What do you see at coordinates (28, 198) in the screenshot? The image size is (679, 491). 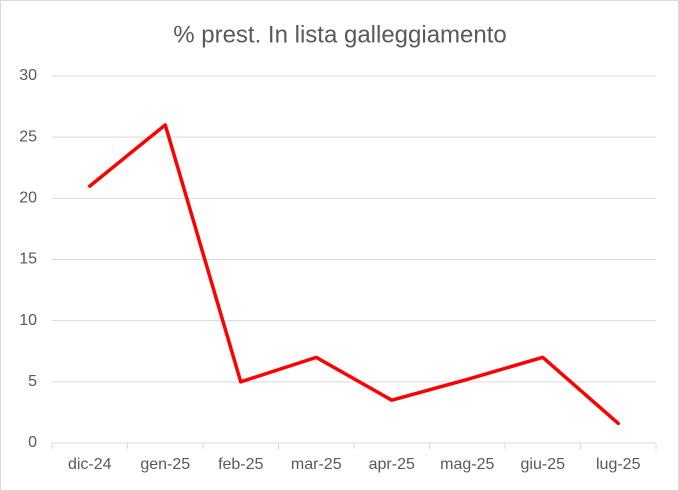 I see `y-tick-label: 20` at bounding box center [28, 198].